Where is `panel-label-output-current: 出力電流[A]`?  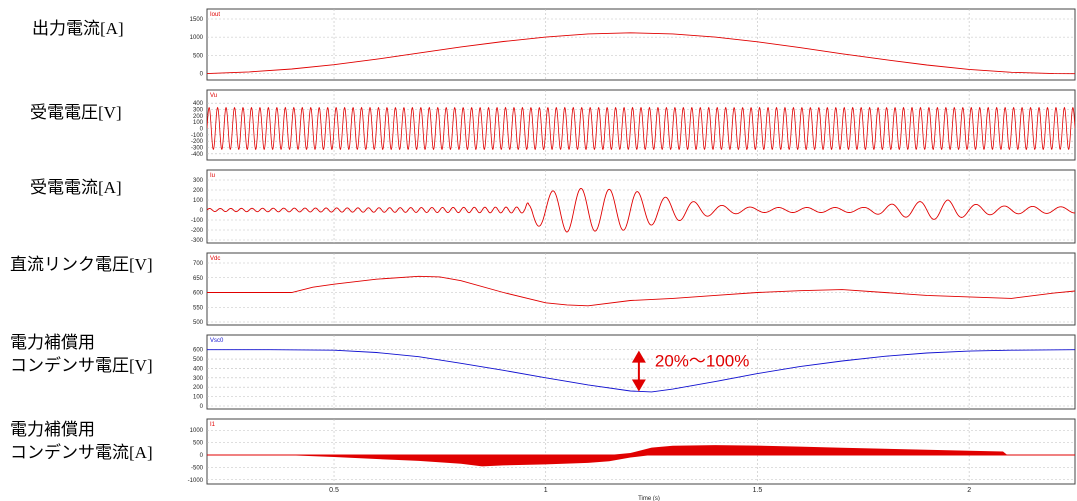 panel-label-output-current: 出力電流[A] is located at coordinates (78, 28).